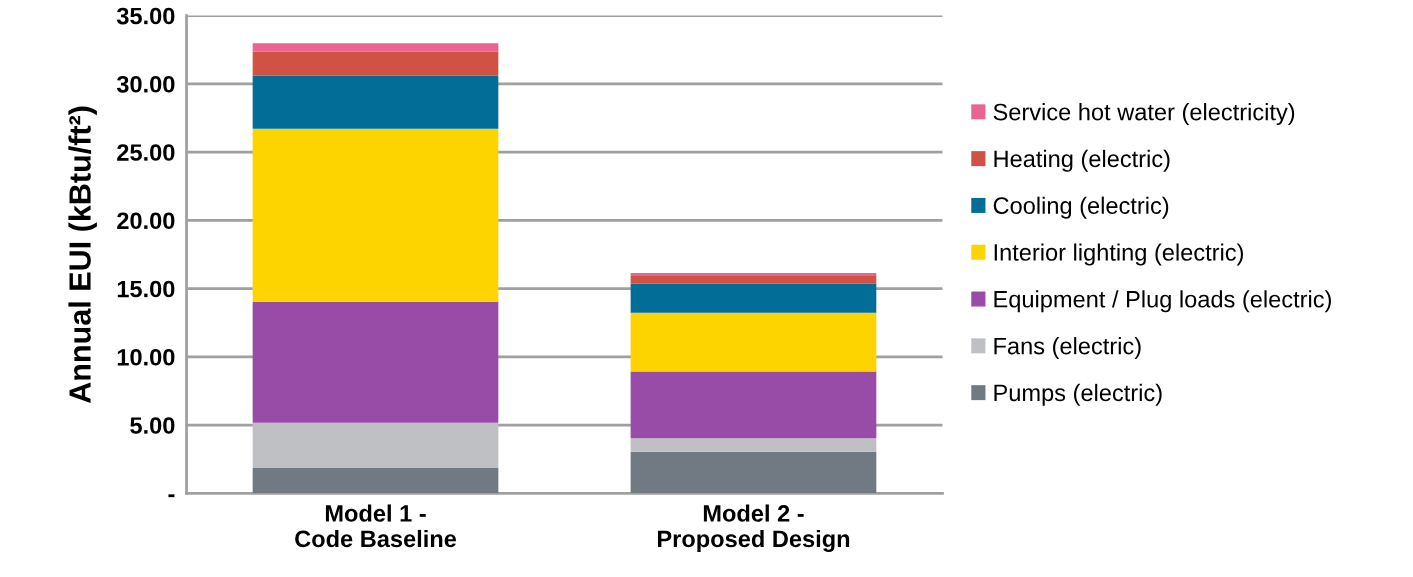  Describe the element at coordinates (1078, 394) in the screenshot. I see `legend-label: Pumps (electric)` at that location.